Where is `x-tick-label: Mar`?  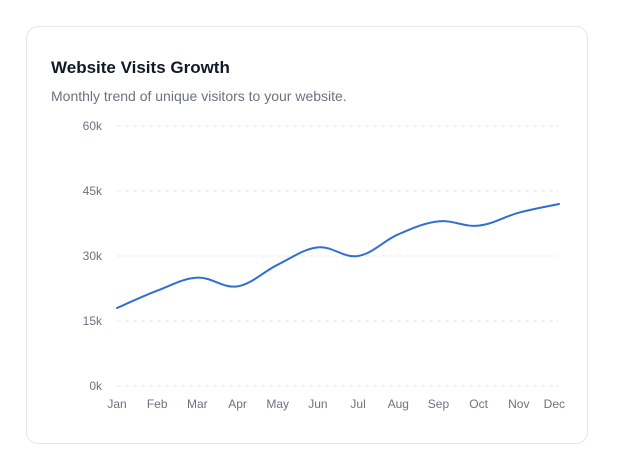 x-tick-label: Mar is located at coordinates (197, 404).